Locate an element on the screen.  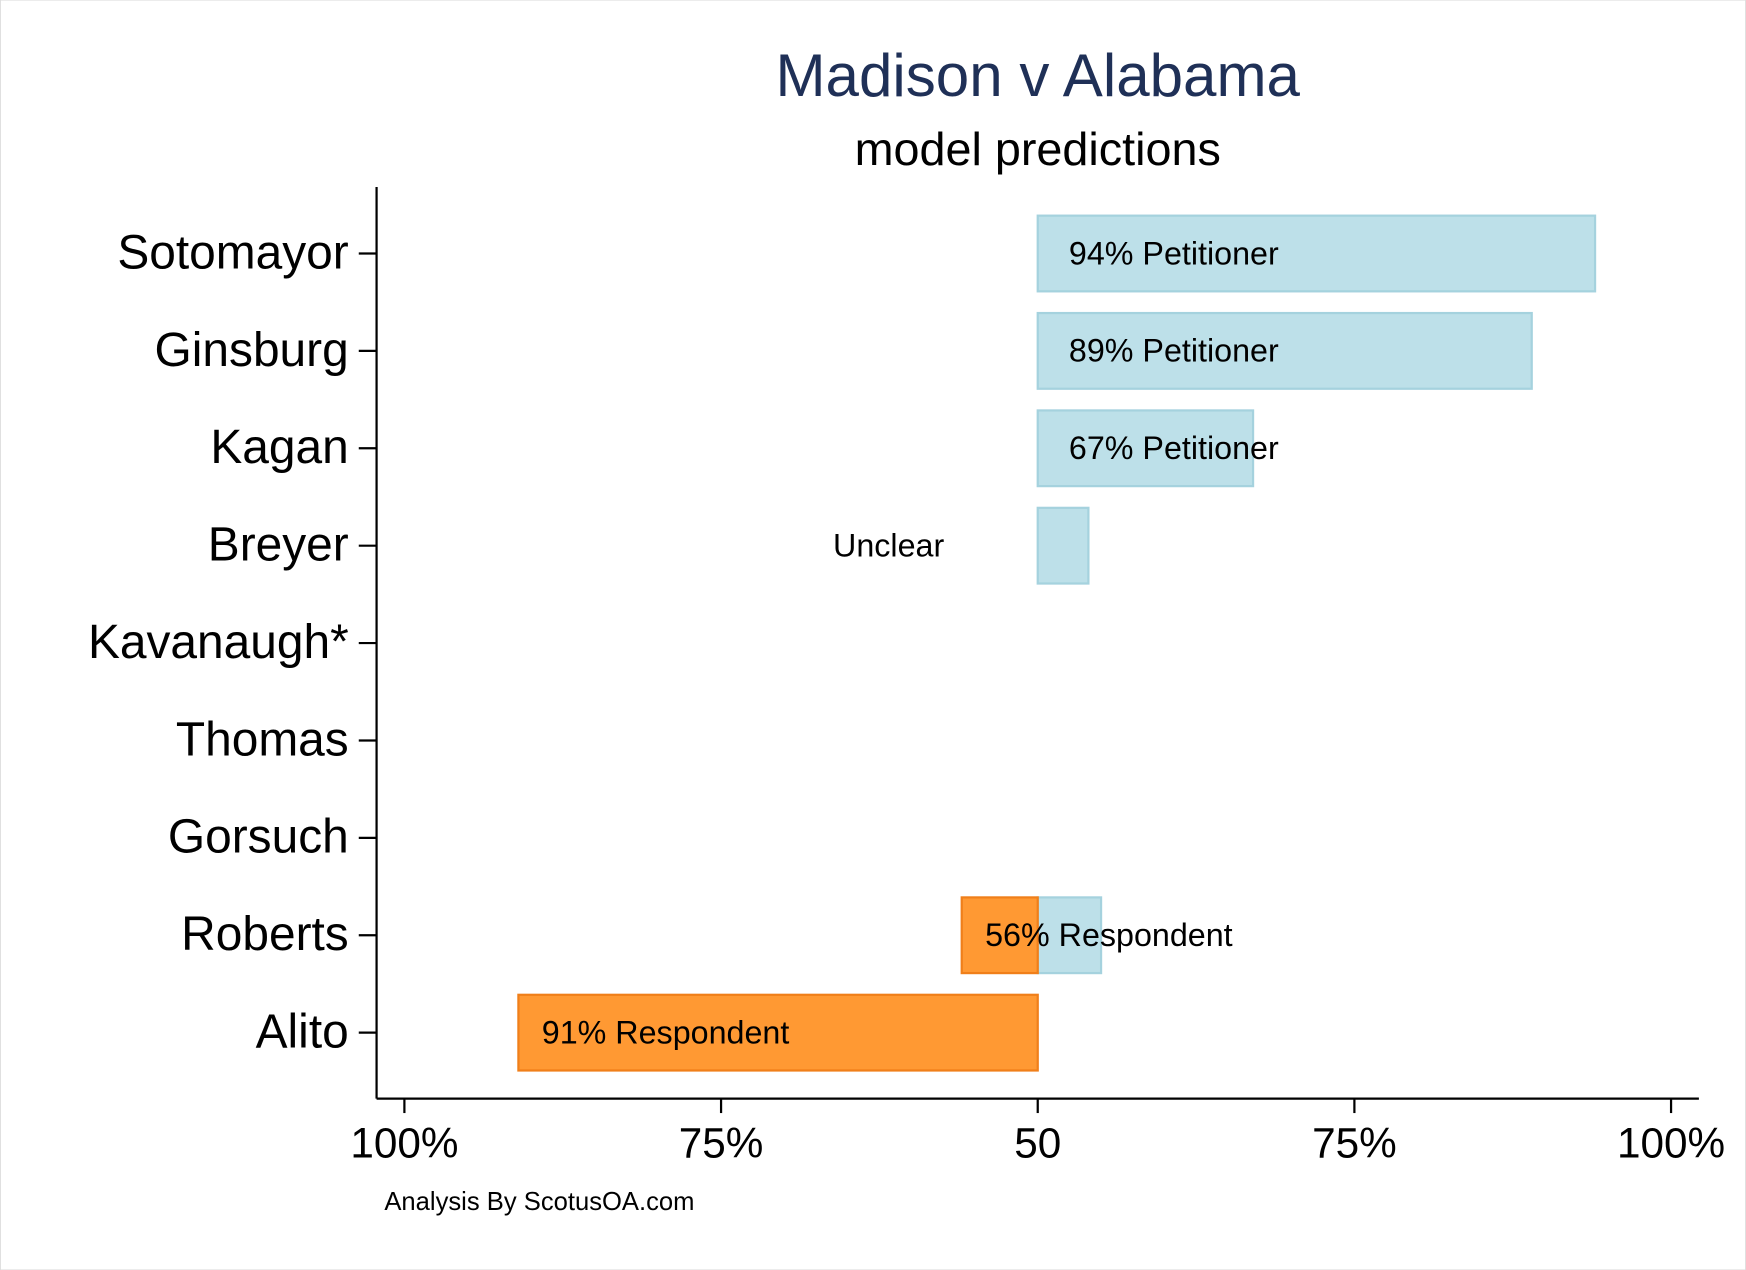
bar-label: 89% Petitioner is located at coordinates (1174, 351).